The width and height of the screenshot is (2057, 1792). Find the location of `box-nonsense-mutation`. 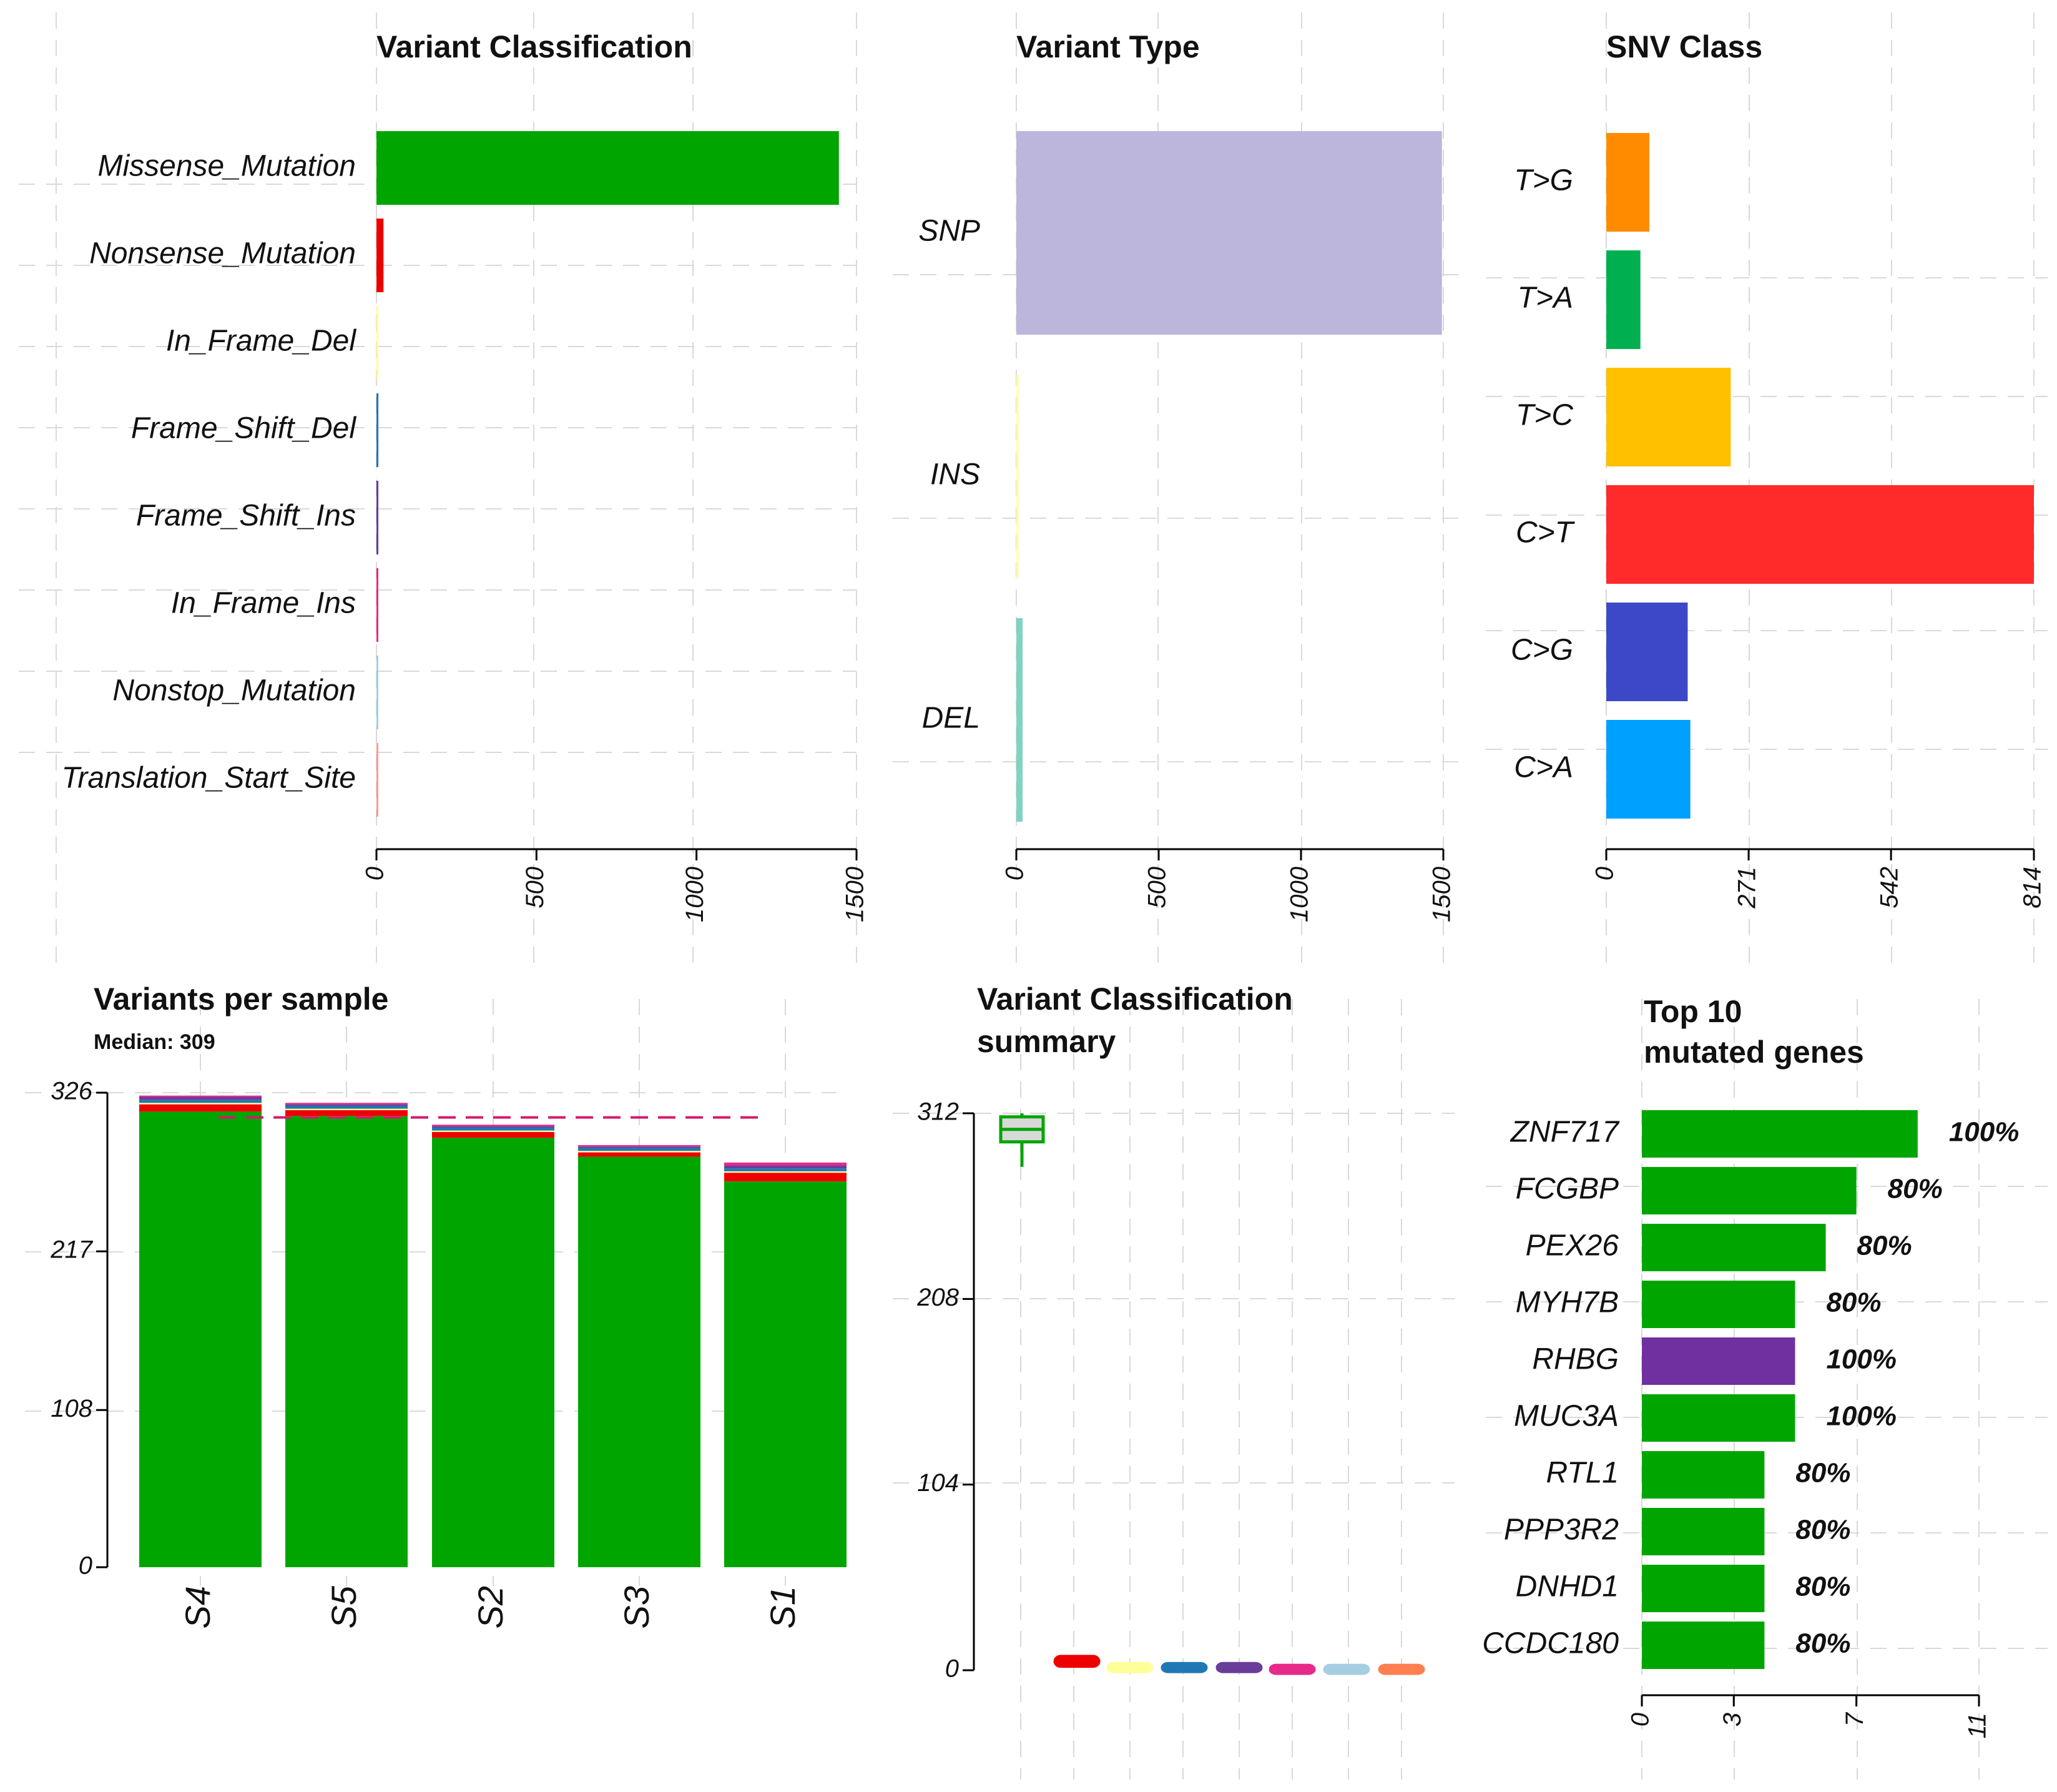

box-nonsense-mutation is located at coordinates (1077, 1661).